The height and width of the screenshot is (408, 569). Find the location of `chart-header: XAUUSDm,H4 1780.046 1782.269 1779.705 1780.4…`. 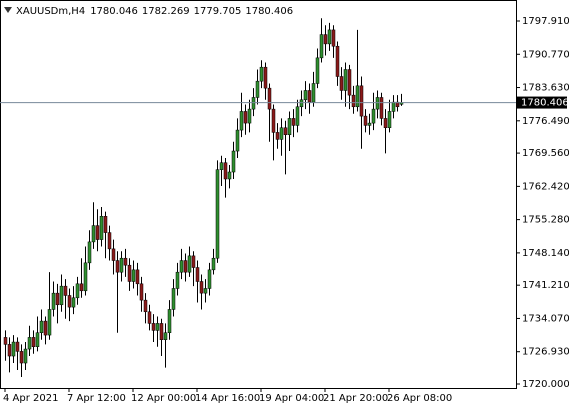

chart-header: XAUUSDm,H4 1780.046 1782.269 1779.705 1780.4… is located at coordinates (154, 11).